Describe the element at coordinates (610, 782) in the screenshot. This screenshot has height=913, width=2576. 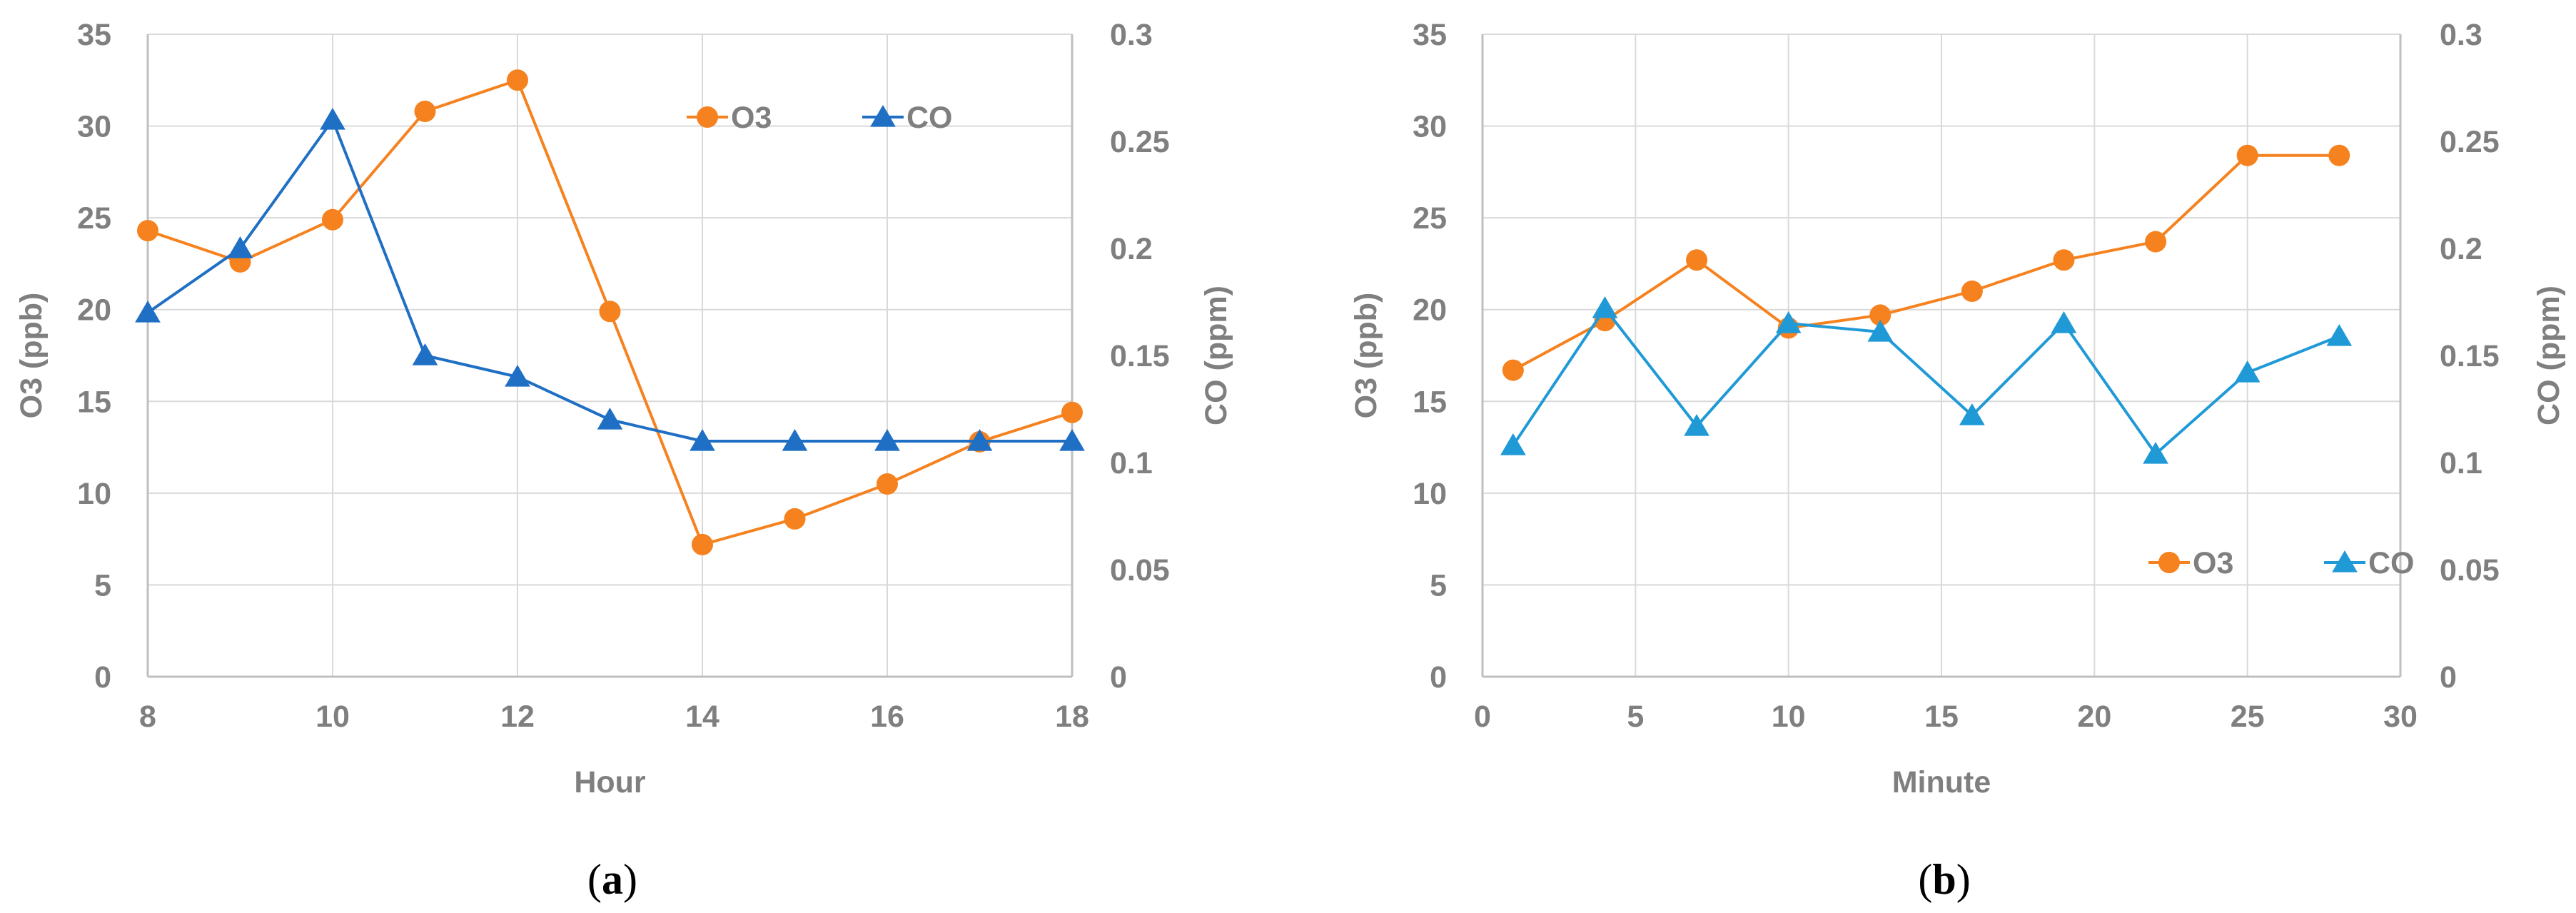
I see `x-axis-title: Hour` at that location.